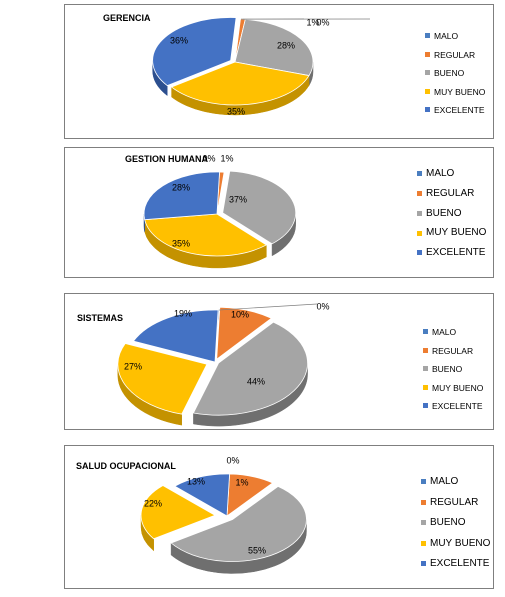  I want to click on leader-line, so click(268, 307).